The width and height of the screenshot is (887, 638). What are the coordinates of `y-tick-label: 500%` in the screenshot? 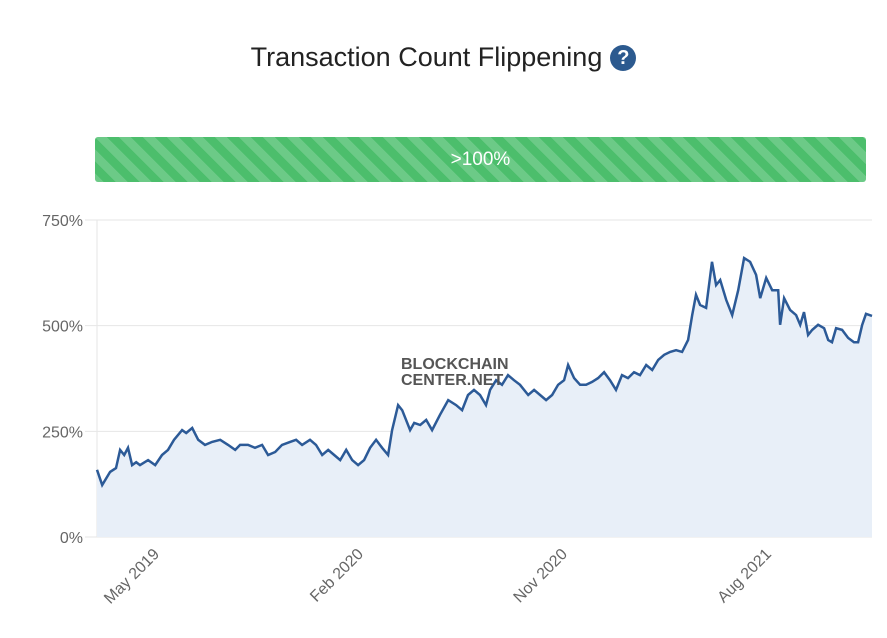 It's located at (62, 327).